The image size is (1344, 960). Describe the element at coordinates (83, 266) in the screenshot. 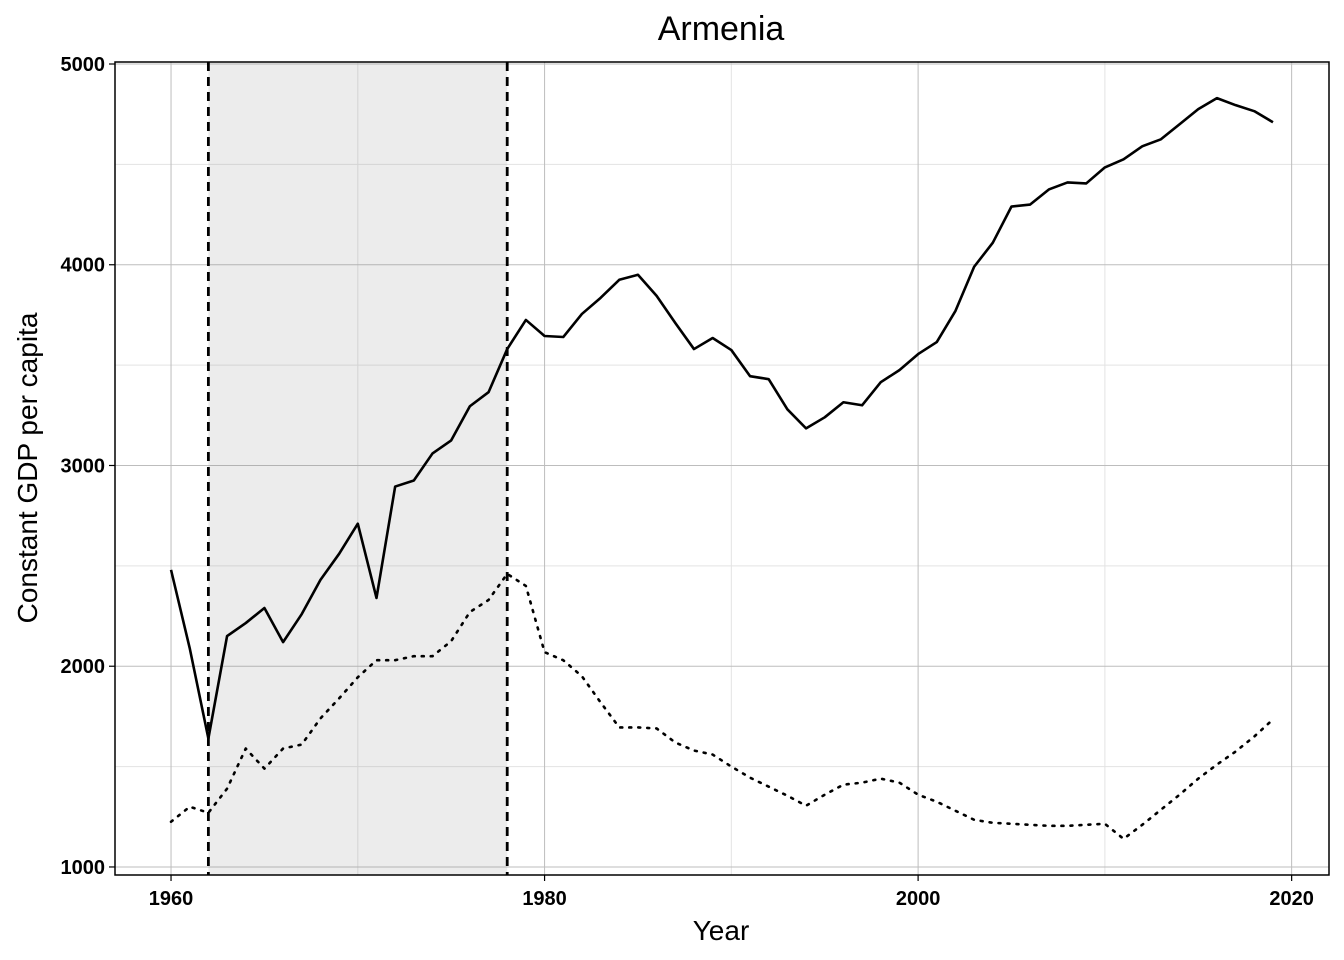

I see `y-tick-label: 4000` at that location.